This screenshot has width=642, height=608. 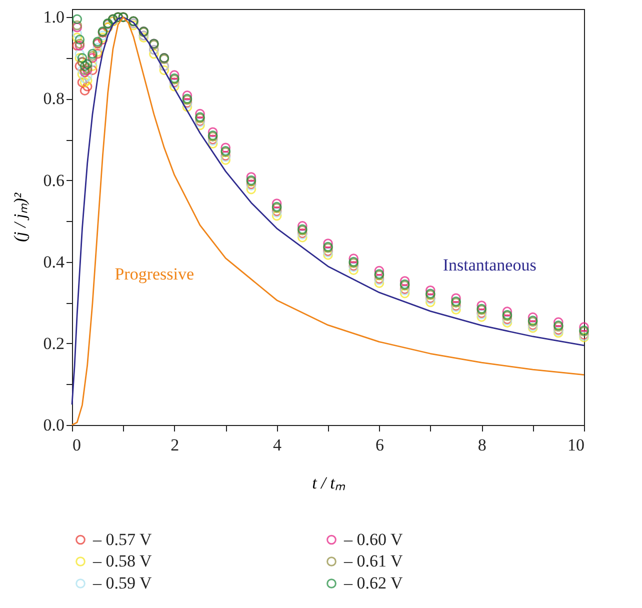 I want to click on series-label: Progressive, so click(x=154, y=274).